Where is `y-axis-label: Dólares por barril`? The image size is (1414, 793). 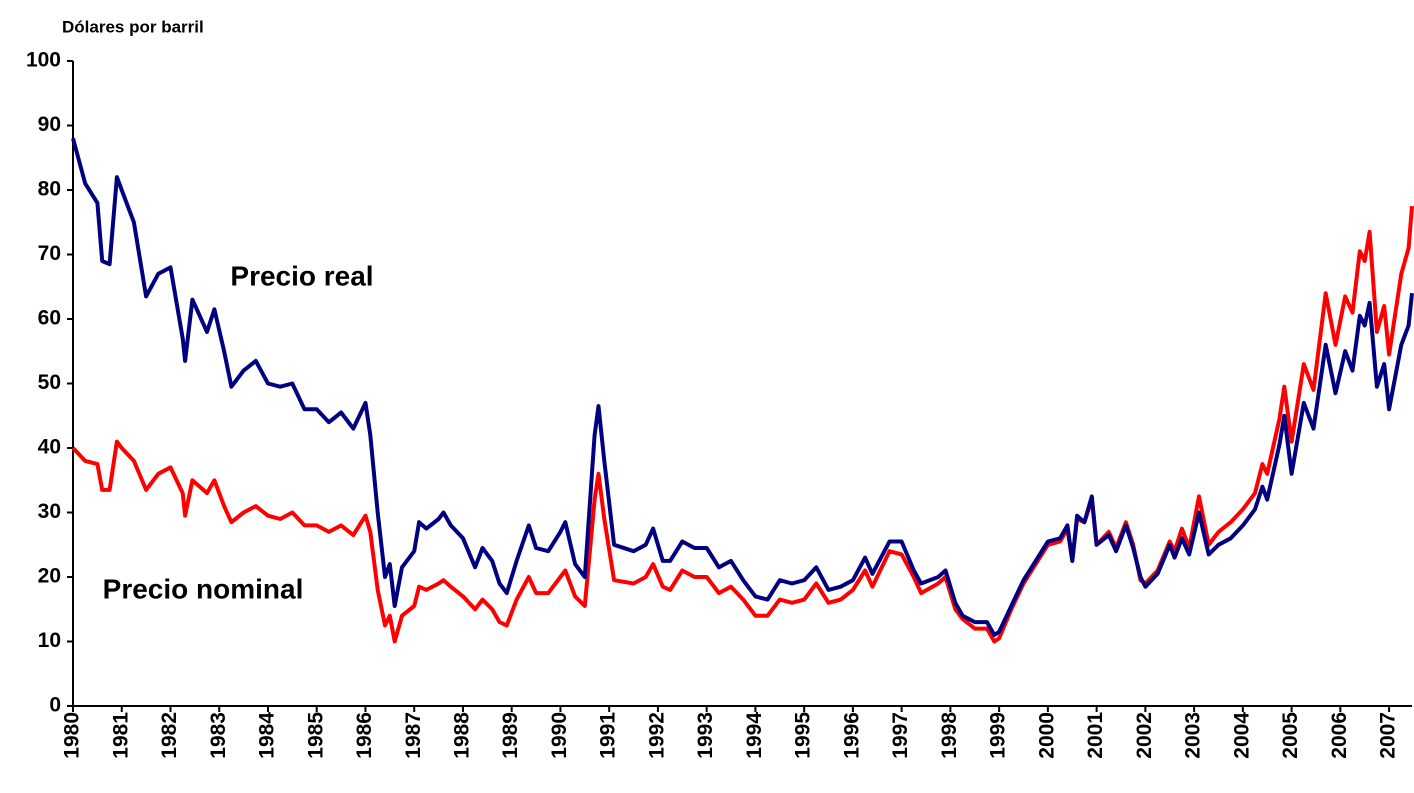 y-axis-label: Dólares por barril is located at coordinates (133, 26).